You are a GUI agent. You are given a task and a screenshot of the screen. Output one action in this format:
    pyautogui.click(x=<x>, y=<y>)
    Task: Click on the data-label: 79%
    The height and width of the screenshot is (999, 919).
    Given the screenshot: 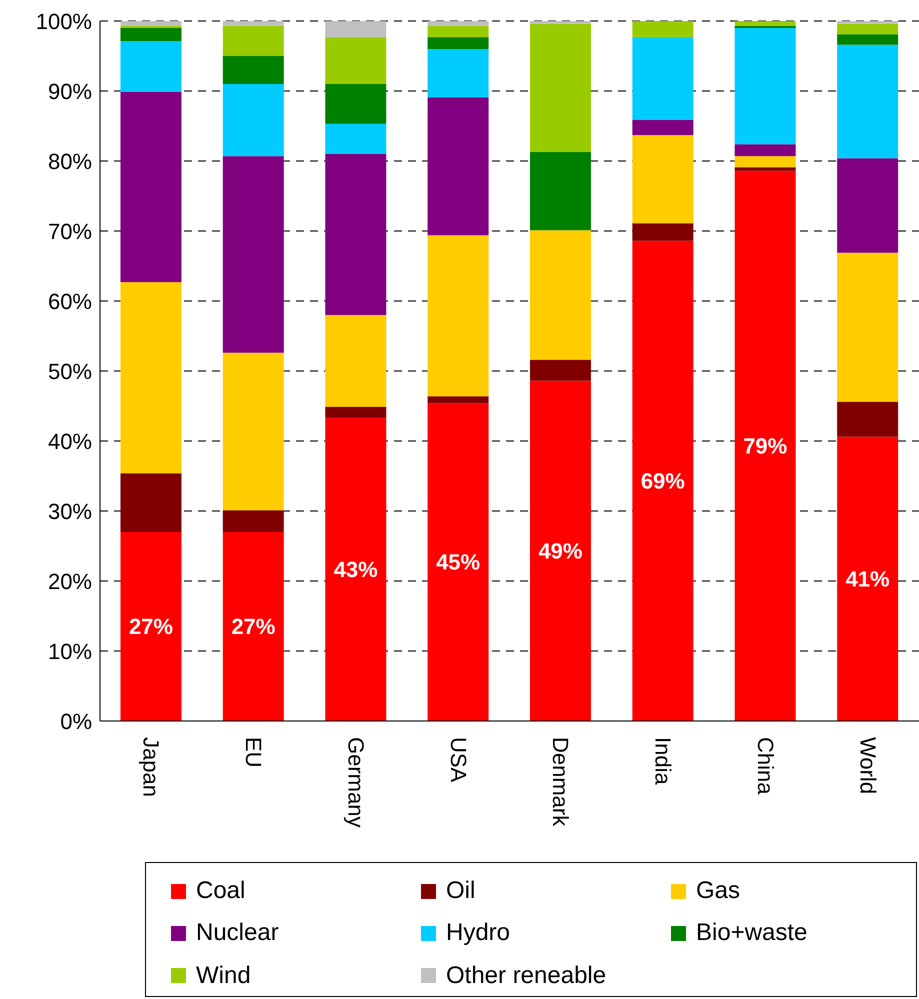 What is the action you would take?
    pyautogui.click(x=765, y=445)
    